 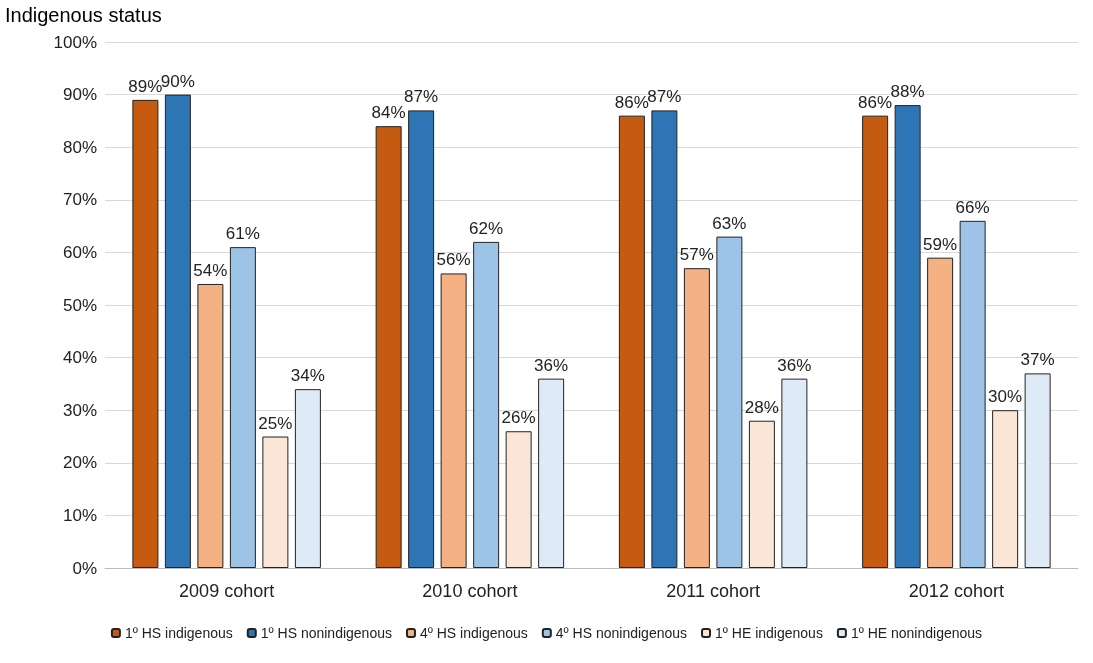 I want to click on data-label: 25%, so click(x=275, y=423).